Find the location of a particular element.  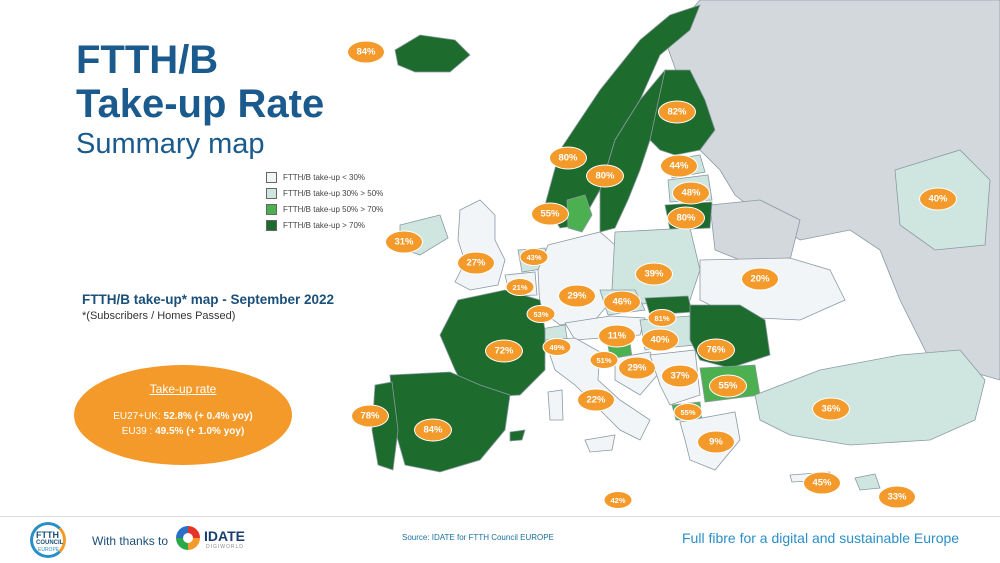

label-malta: 42% is located at coordinates (618, 500).